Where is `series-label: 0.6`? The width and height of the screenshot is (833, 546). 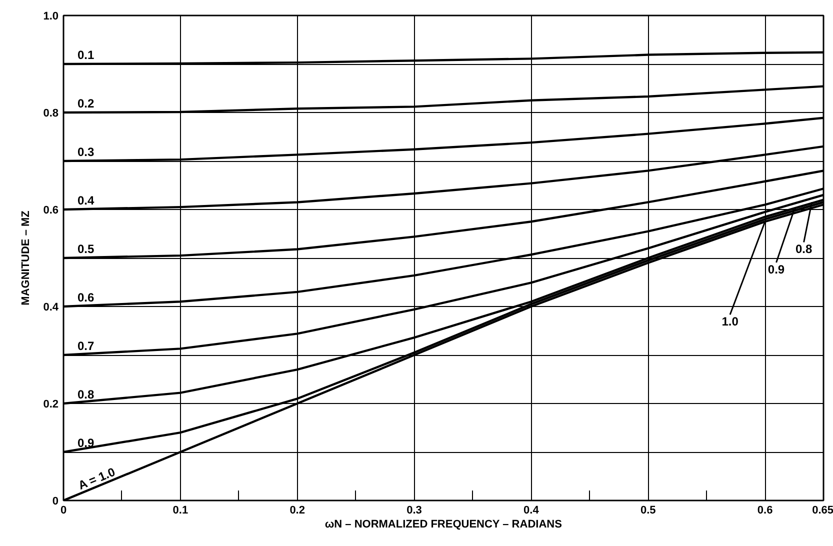 series-label: 0.6 is located at coordinates (86, 297).